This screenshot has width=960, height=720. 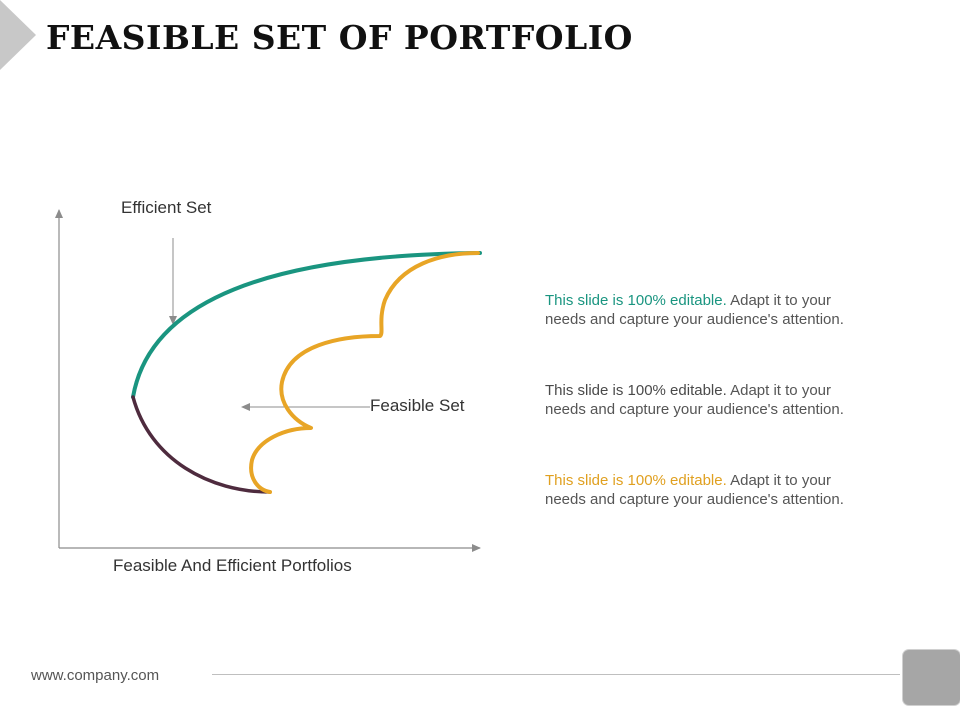 I want to click on description-2-highlight: This slide is 100% editable., so click(x=636, y=390).